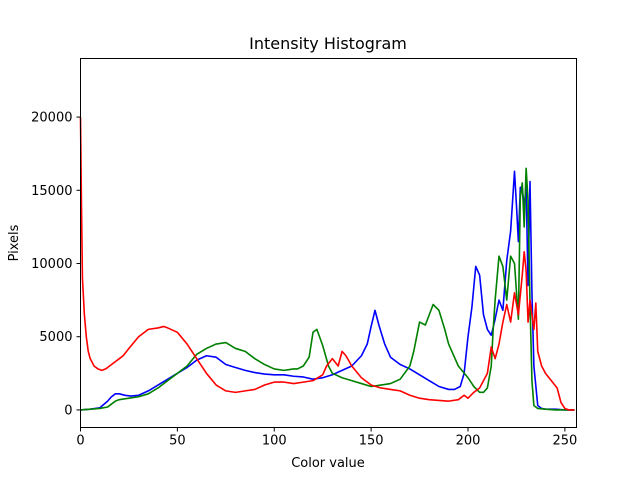 Image resolution: width=640 pixels, height=480 pixels. Describe the element at coordinates (328, 463) in the screenshot. I see `x-axis-label: Color value` at that location.